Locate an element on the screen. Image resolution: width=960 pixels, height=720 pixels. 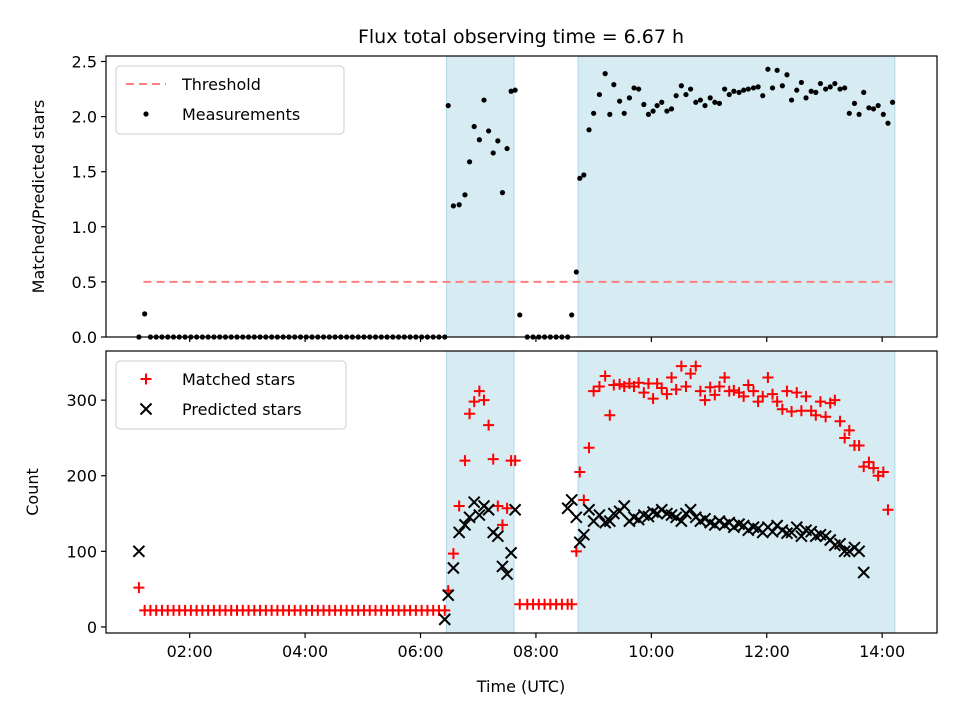
series-predicted-stars is located at coordinates (501, 559).